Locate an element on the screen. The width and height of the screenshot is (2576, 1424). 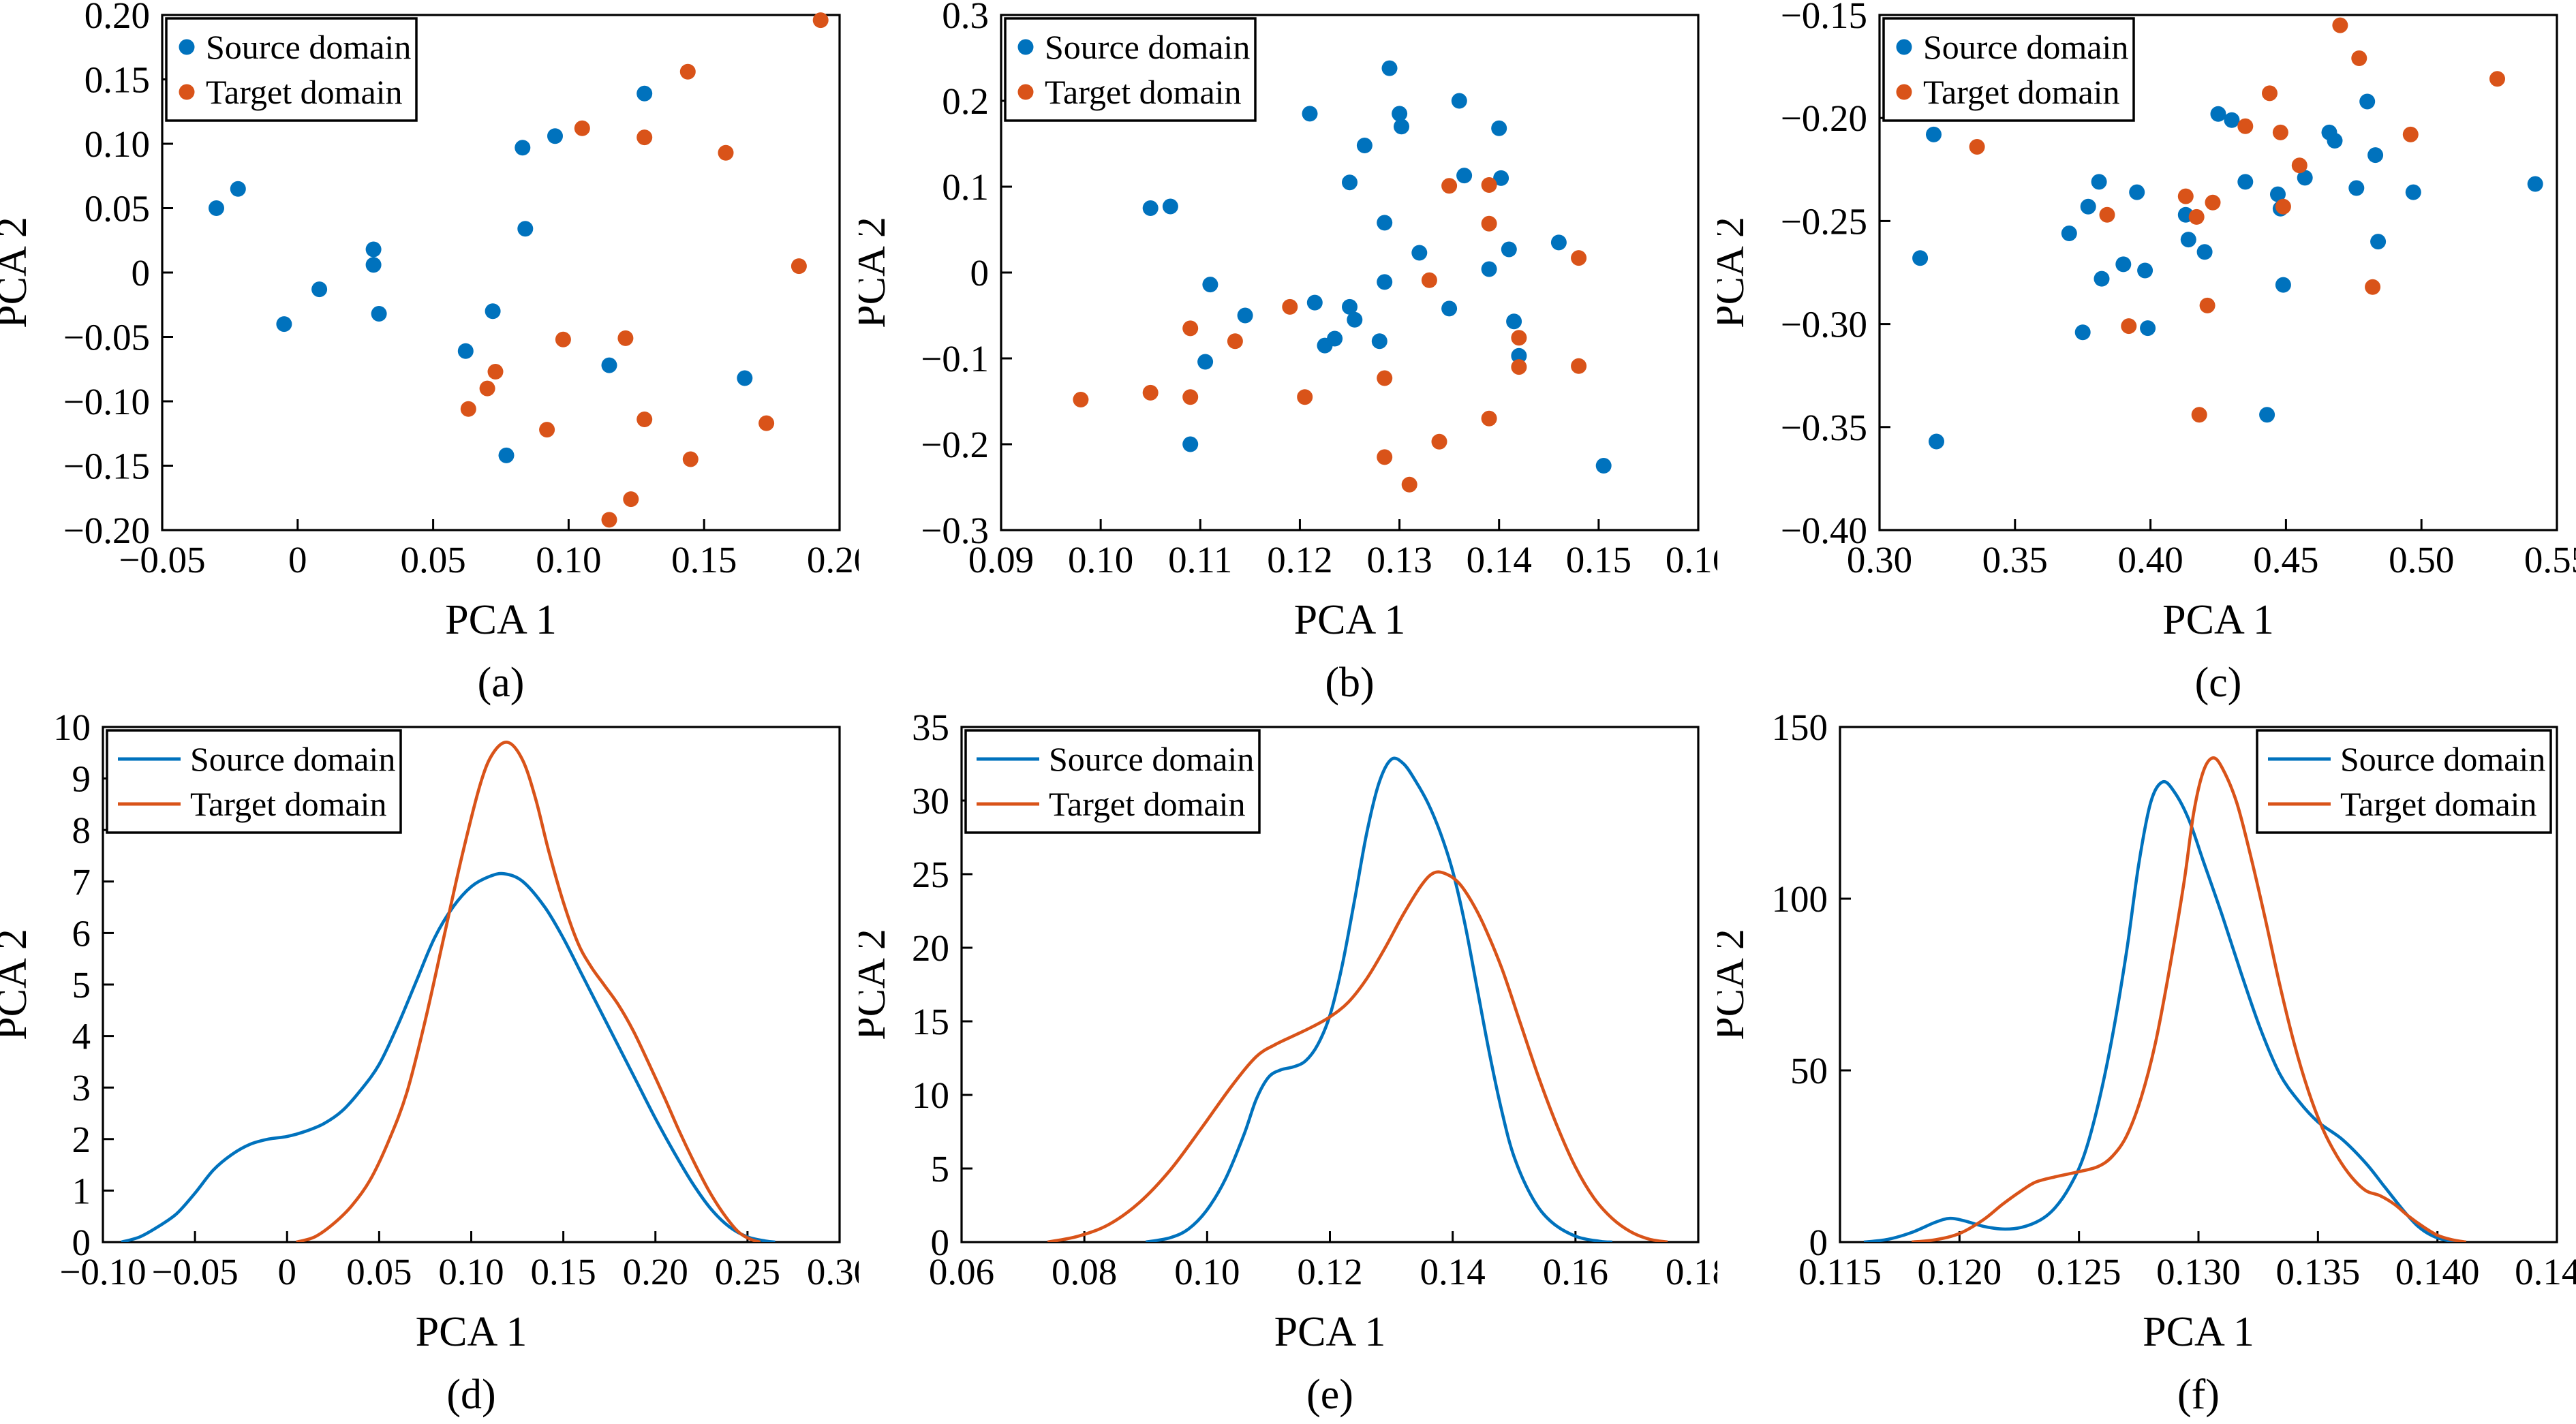
y-tick-label: 0.1 is located at coordinates (966, 187).